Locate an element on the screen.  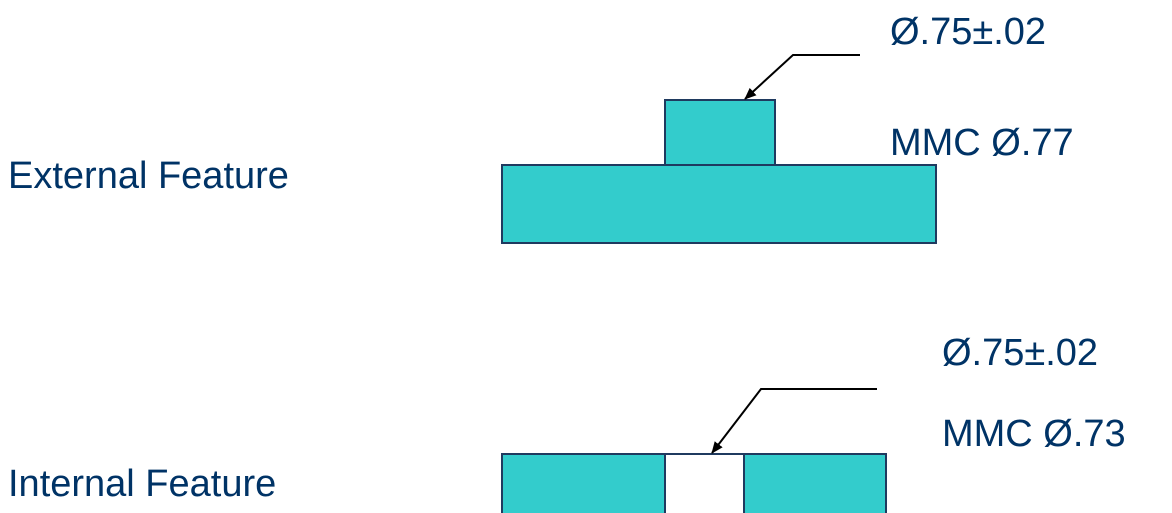
external-feature-label: External Feature is located at coordinates (148, 176).